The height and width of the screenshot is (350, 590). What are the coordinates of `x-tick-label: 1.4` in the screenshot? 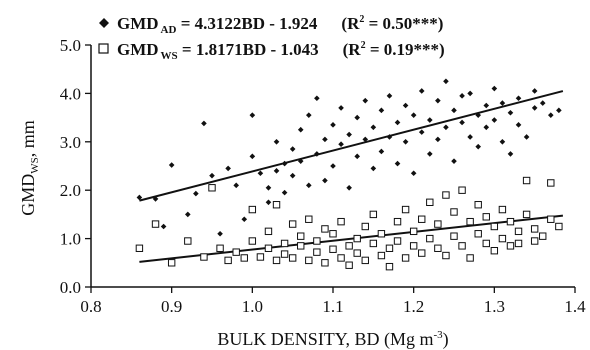 It's located at (575, 306).